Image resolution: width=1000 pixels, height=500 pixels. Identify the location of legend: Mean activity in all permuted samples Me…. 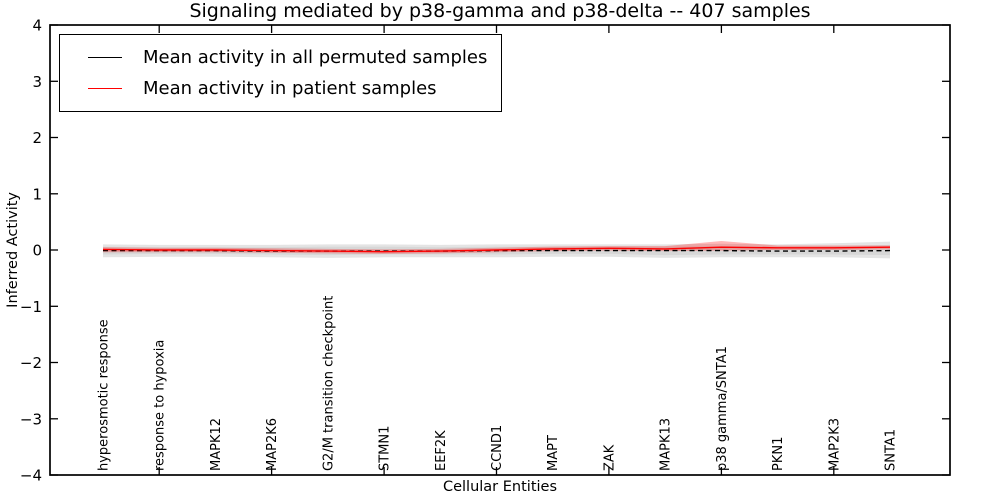
(281, 73).